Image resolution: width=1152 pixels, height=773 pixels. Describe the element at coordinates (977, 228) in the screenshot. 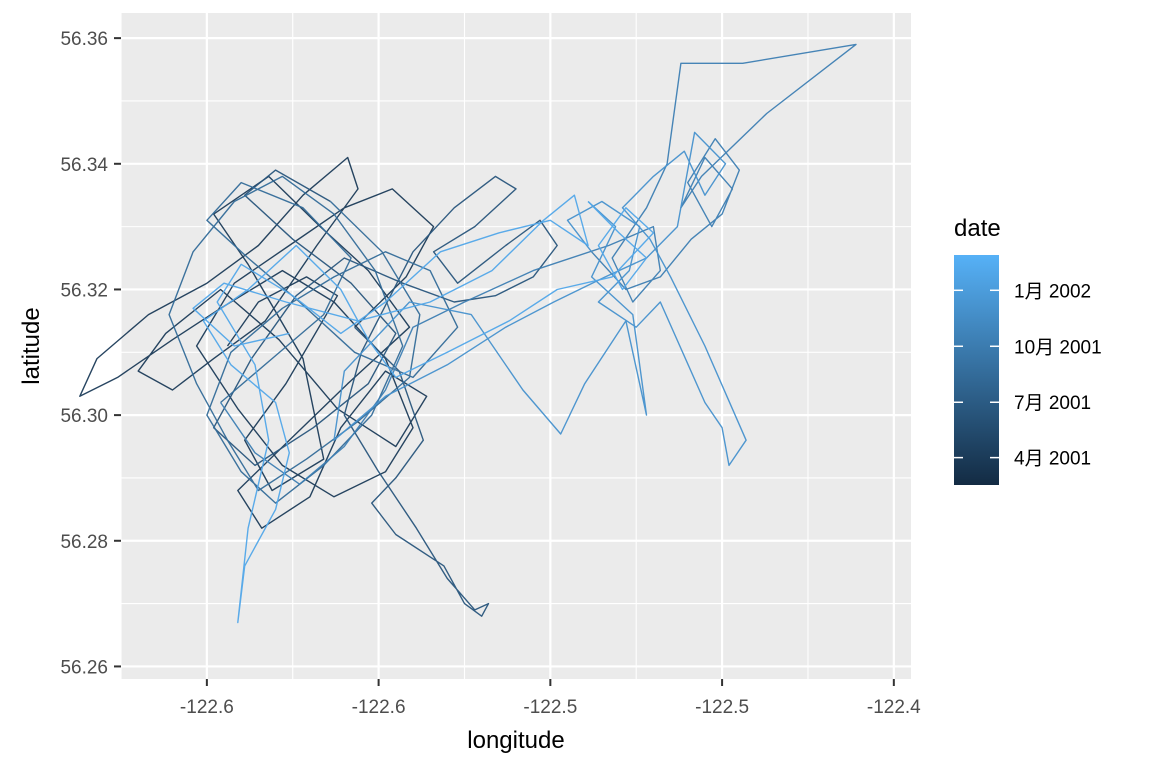

I see `legend-title: date` at that location.